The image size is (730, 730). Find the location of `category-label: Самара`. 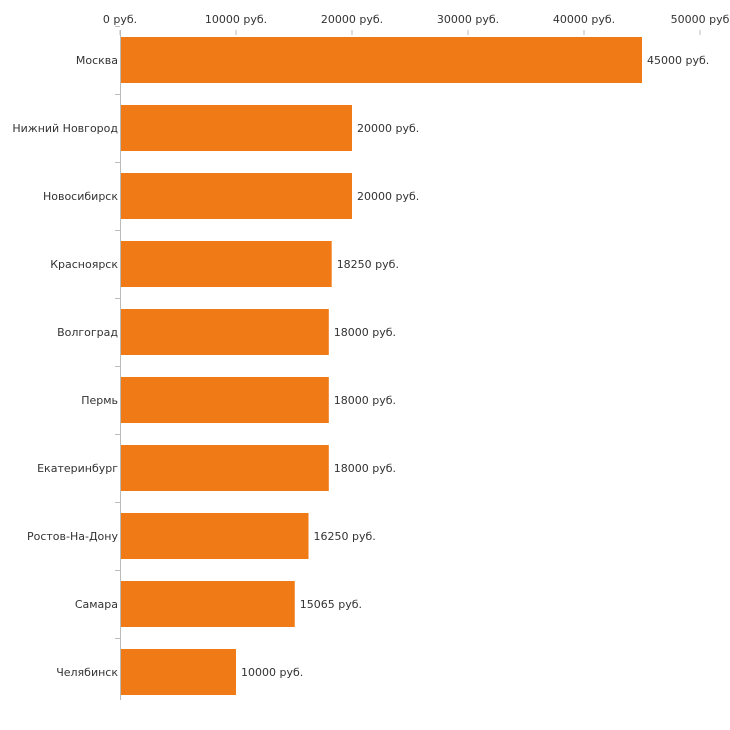

category-label: Самара is located at coordinates (96, 604).